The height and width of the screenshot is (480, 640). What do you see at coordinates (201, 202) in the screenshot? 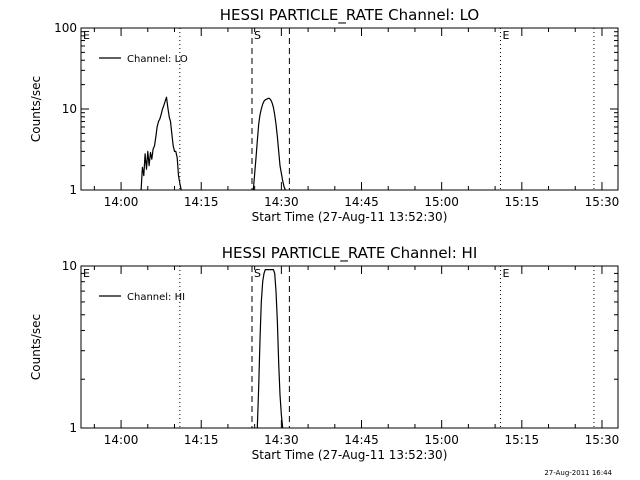
I see `panel-1-x-tick-label: 14:15` at bounding box center [201, 202].